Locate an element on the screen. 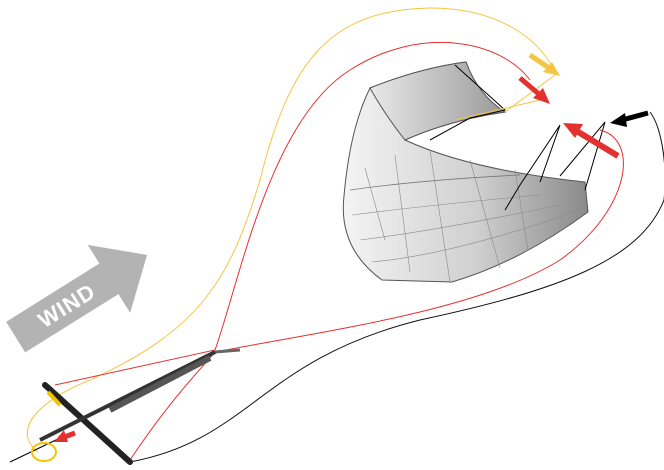 Image resolution: width=664 pixels, height=470 pixels. wind-arrow: WIND is located at coordinates (77, 298).